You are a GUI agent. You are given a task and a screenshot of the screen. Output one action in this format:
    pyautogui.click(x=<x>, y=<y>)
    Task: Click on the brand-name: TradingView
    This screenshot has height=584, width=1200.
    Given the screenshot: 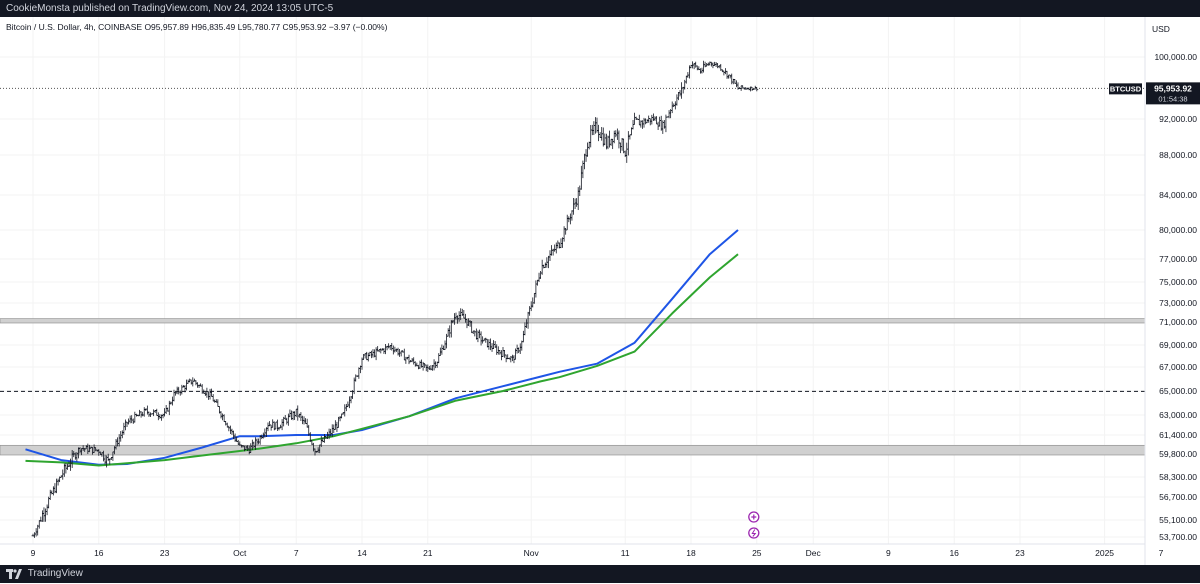 What is the action you would take?
    pyautogui.click(x=55, y=573)
    